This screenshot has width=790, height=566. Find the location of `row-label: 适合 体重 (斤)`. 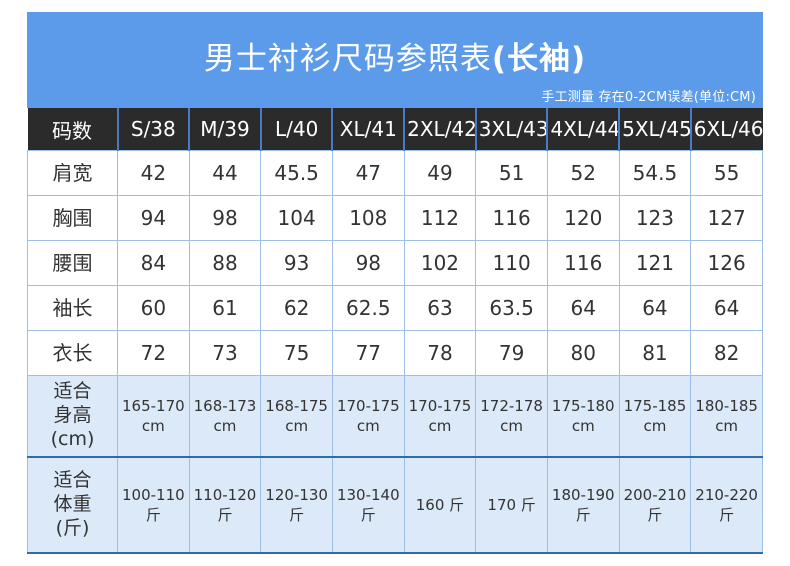

row-label: 适合 体重 (斤) is located at coordinates (72, 505).